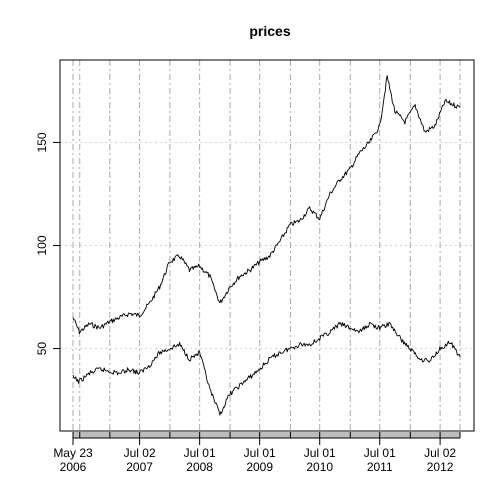 This screenshot has width=504, height=504. What do you see at coordinates (139, 467) in the screenshot?
I see `x-tick-label-year: 2007` at bounding box center [139, 467].